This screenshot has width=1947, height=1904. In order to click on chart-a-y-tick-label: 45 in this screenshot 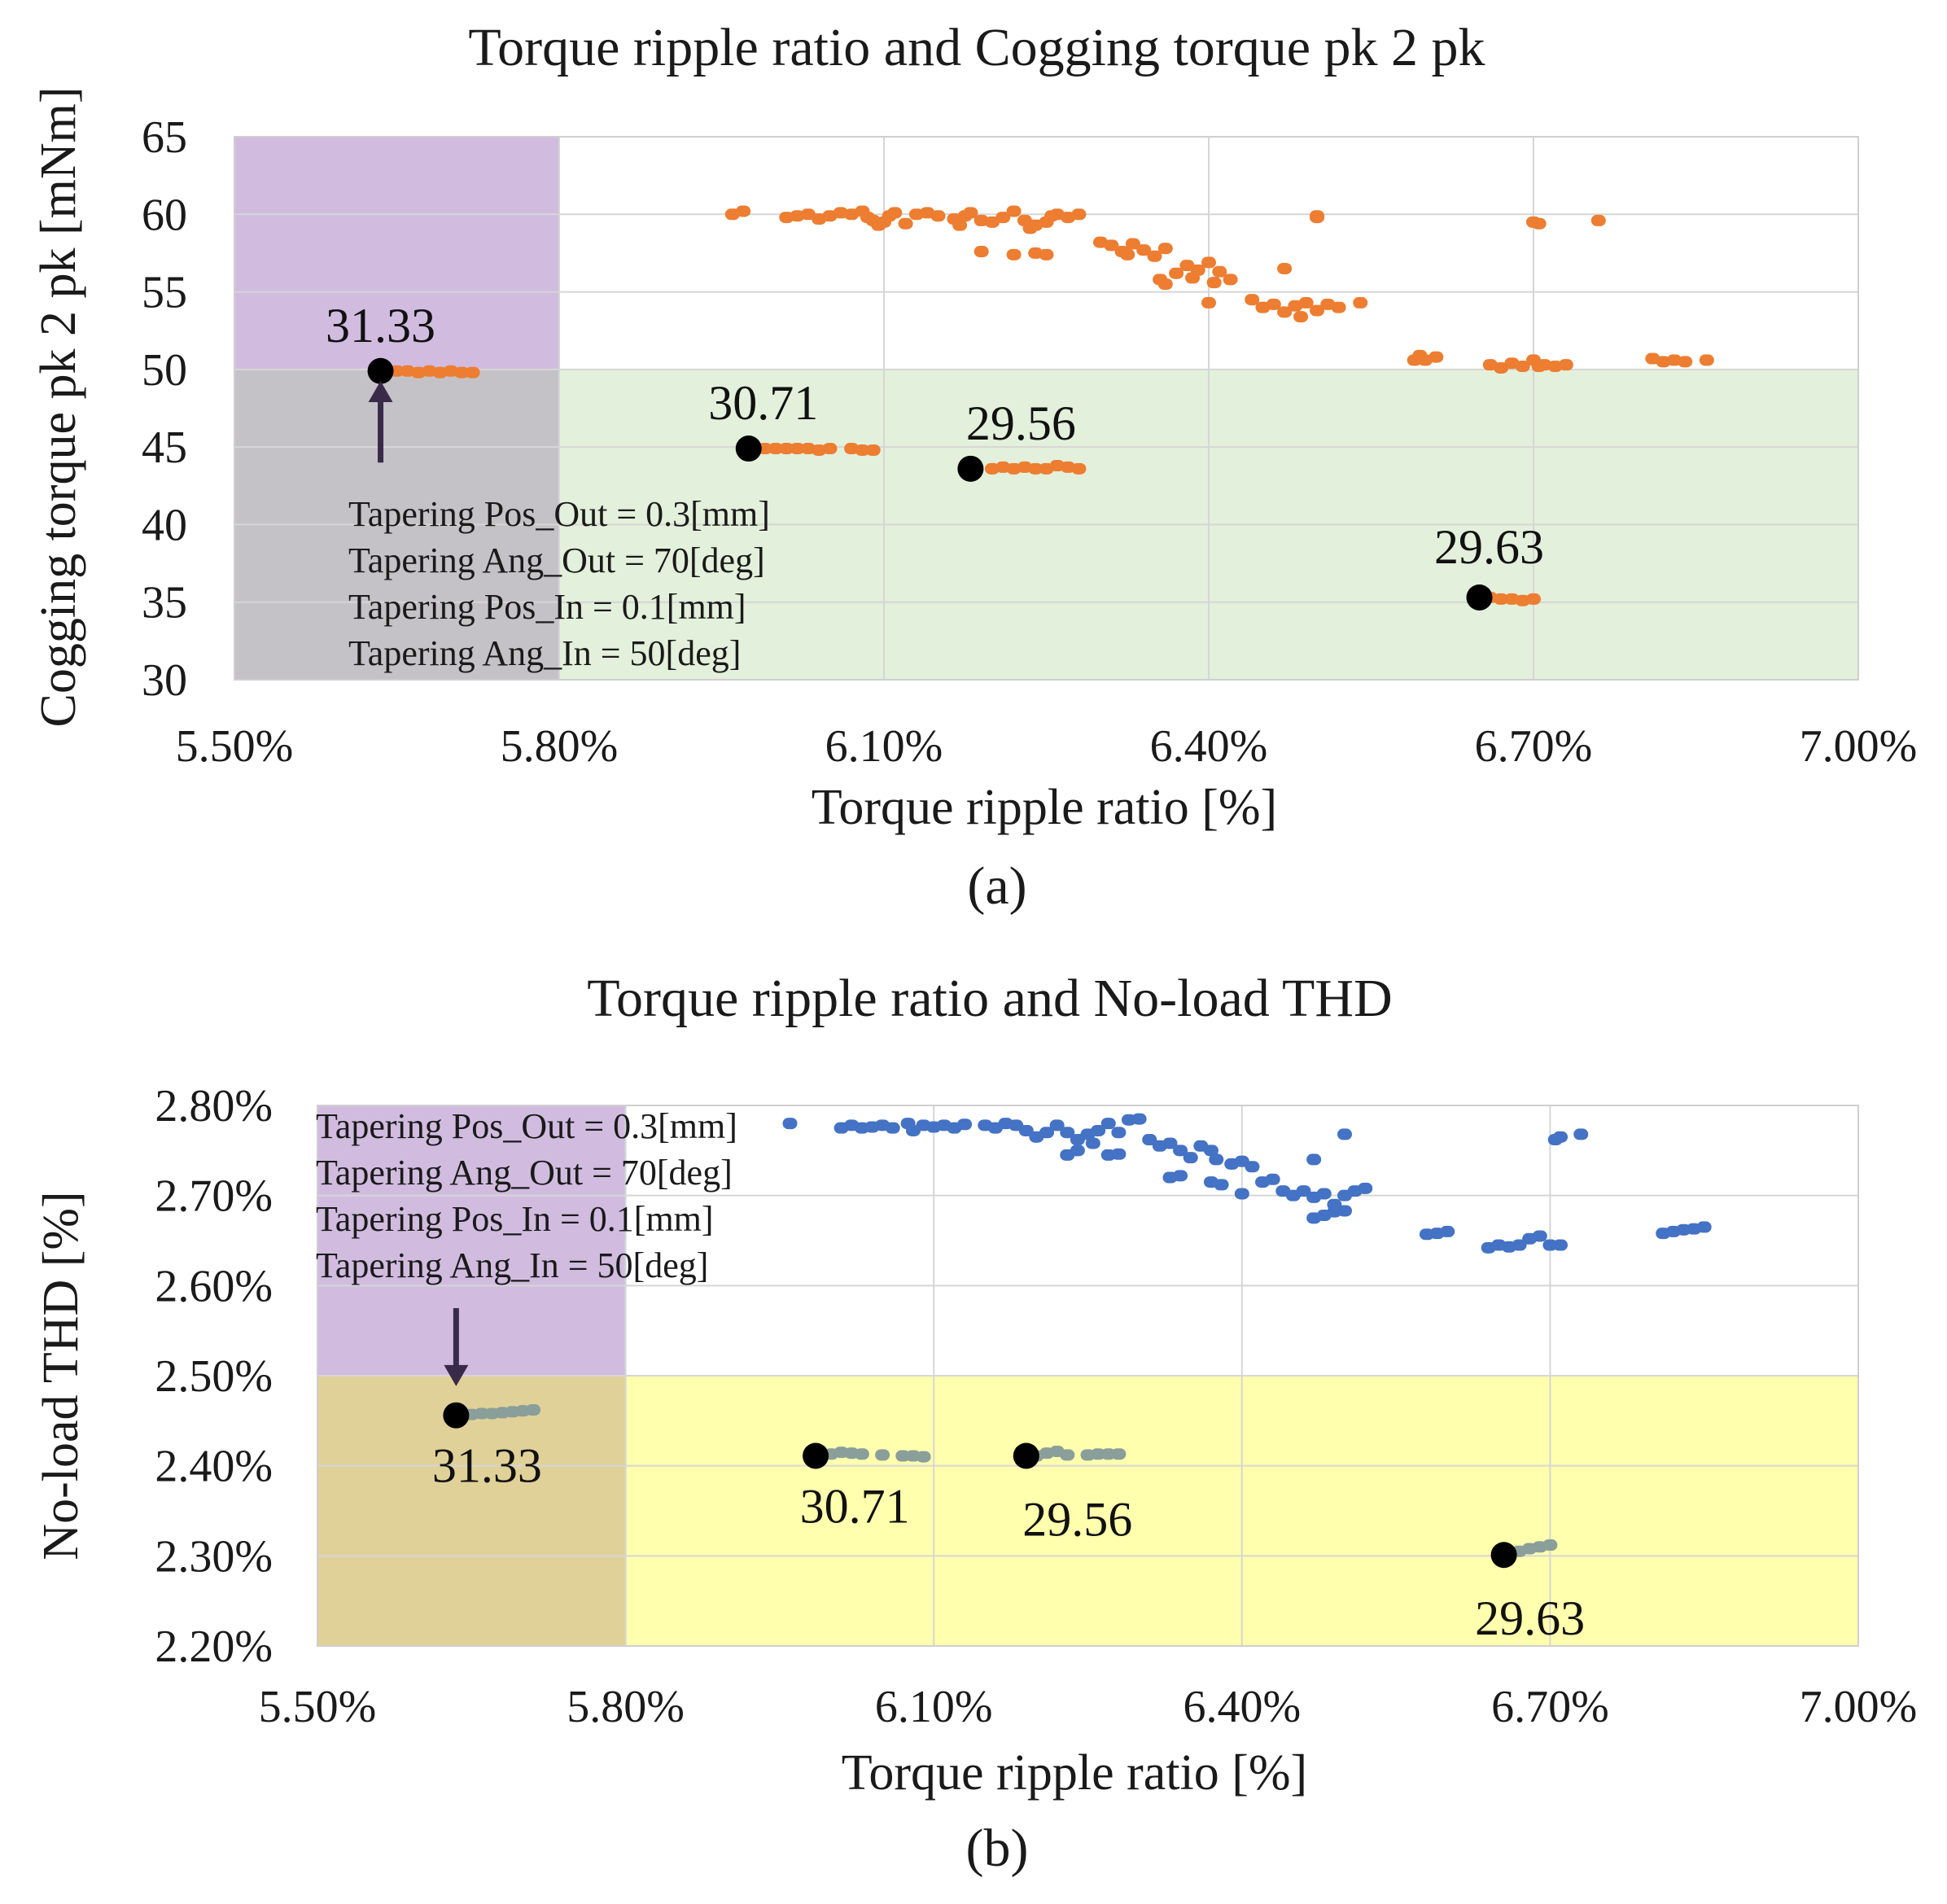, I will do `click(164, 448)`.